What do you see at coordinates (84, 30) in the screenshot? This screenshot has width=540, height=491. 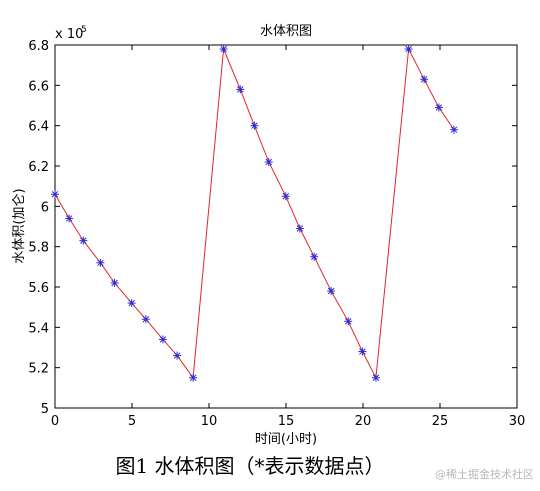 I see `y-exponent-power: 5` at bounding box center [84, 30].